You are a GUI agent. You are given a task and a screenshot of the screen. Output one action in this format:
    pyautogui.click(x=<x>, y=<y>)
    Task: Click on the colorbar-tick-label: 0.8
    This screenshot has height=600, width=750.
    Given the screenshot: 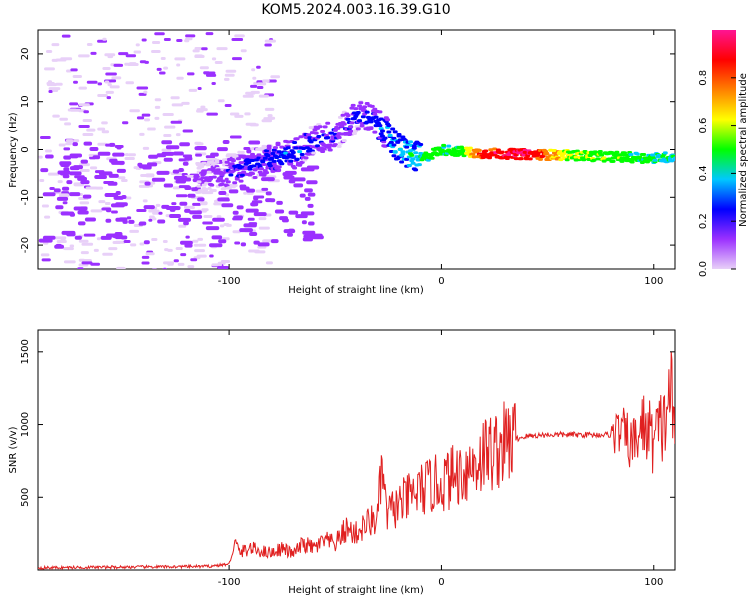 What is the action you would take?
    pyautogui.click(x=703, y=78)
    